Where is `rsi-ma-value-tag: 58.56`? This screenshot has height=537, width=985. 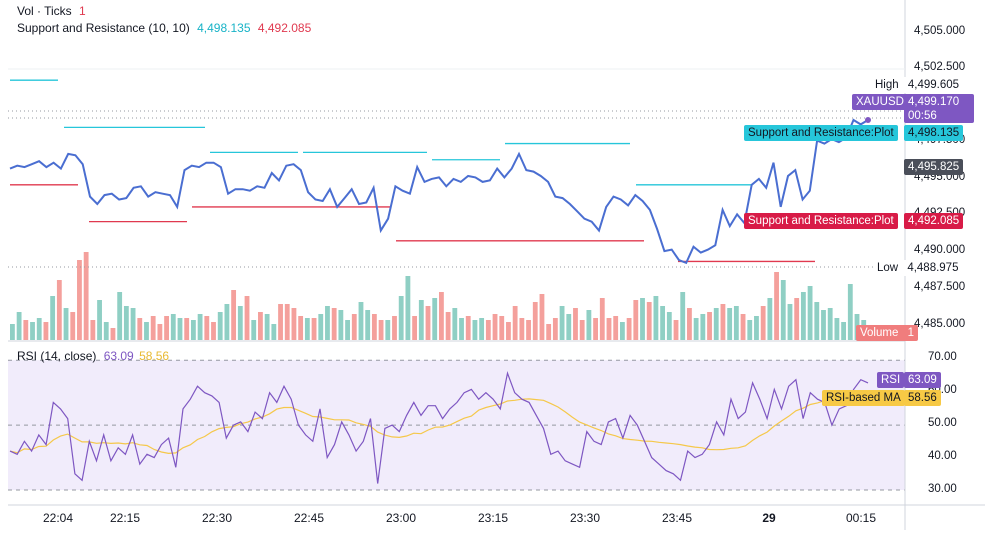
rsi-ma-value-tag: 58.56 is located at coordinates (922, 398).